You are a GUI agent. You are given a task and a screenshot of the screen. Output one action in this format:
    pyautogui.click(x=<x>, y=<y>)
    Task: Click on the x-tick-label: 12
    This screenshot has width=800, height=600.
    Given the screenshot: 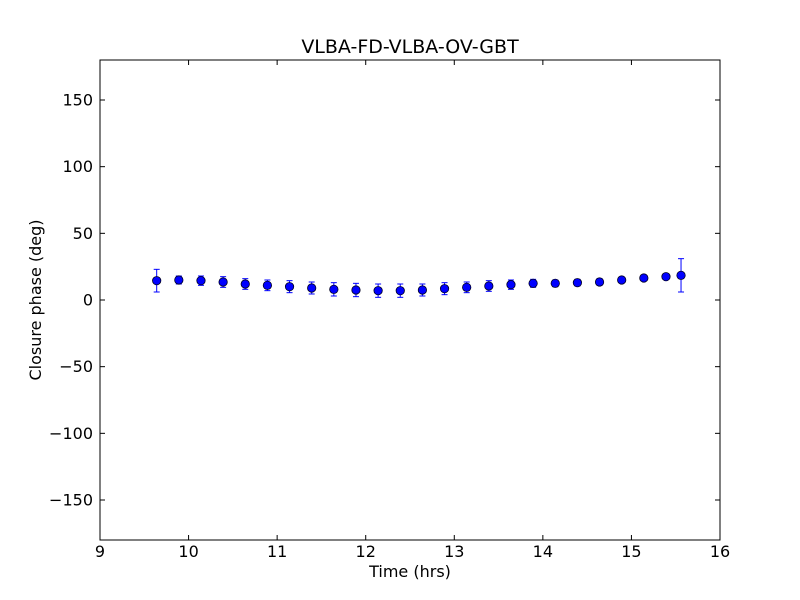 What is the action you would take?
    pyautogui.click(x=366, y=551)
    